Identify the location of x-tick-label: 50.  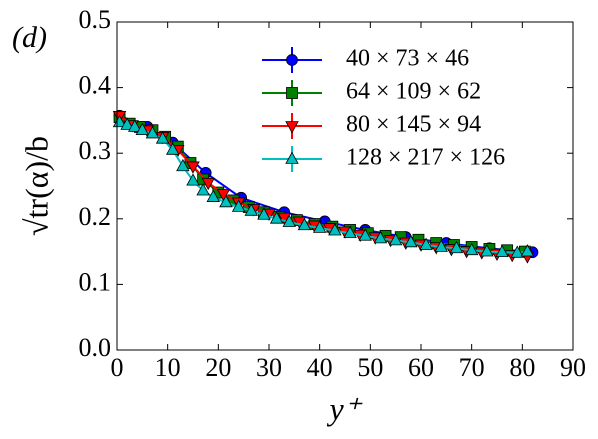
(370, 367).